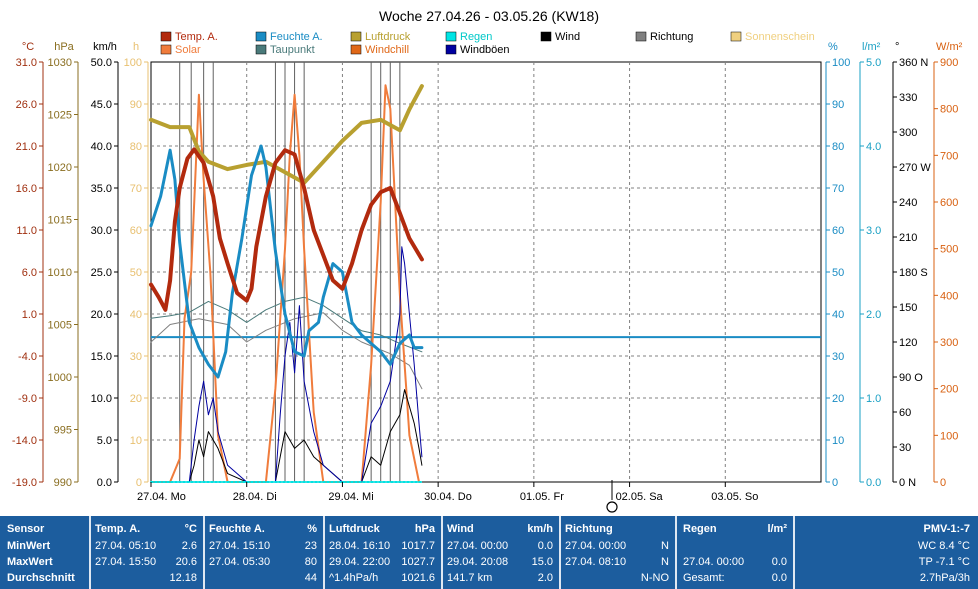  Describe the element at coordinates (734, 497) in the screenshot. I see `x-tick-label: 03.05. So` at that location.